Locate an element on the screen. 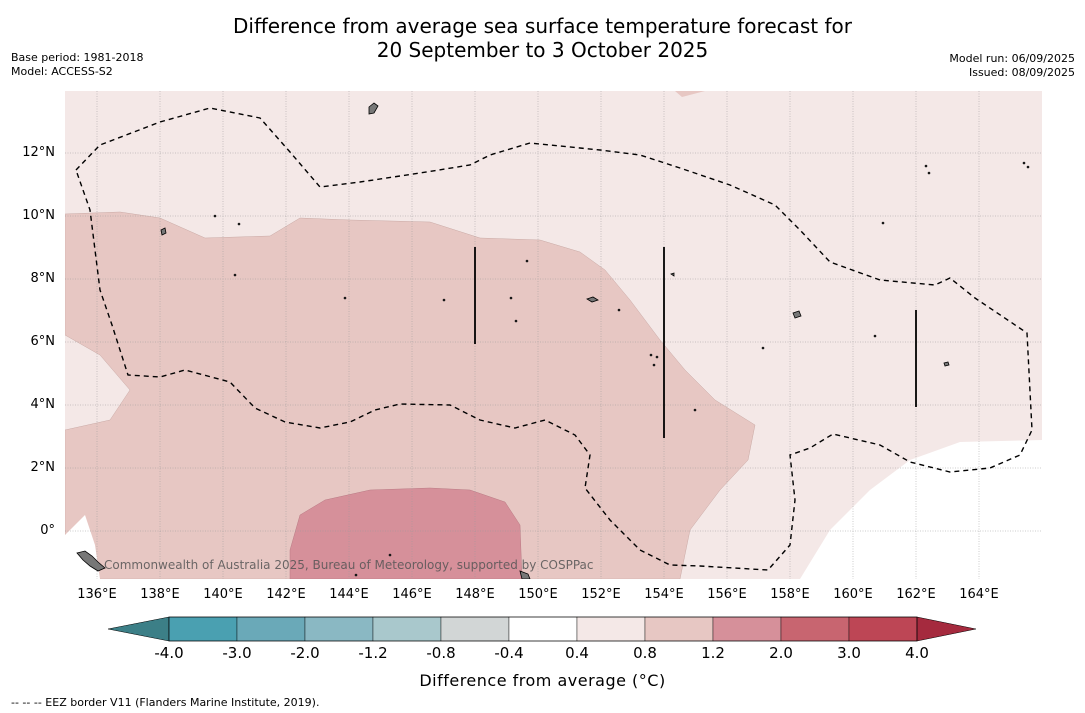  lat-label: 4°N is located at coordinates (43, 404).